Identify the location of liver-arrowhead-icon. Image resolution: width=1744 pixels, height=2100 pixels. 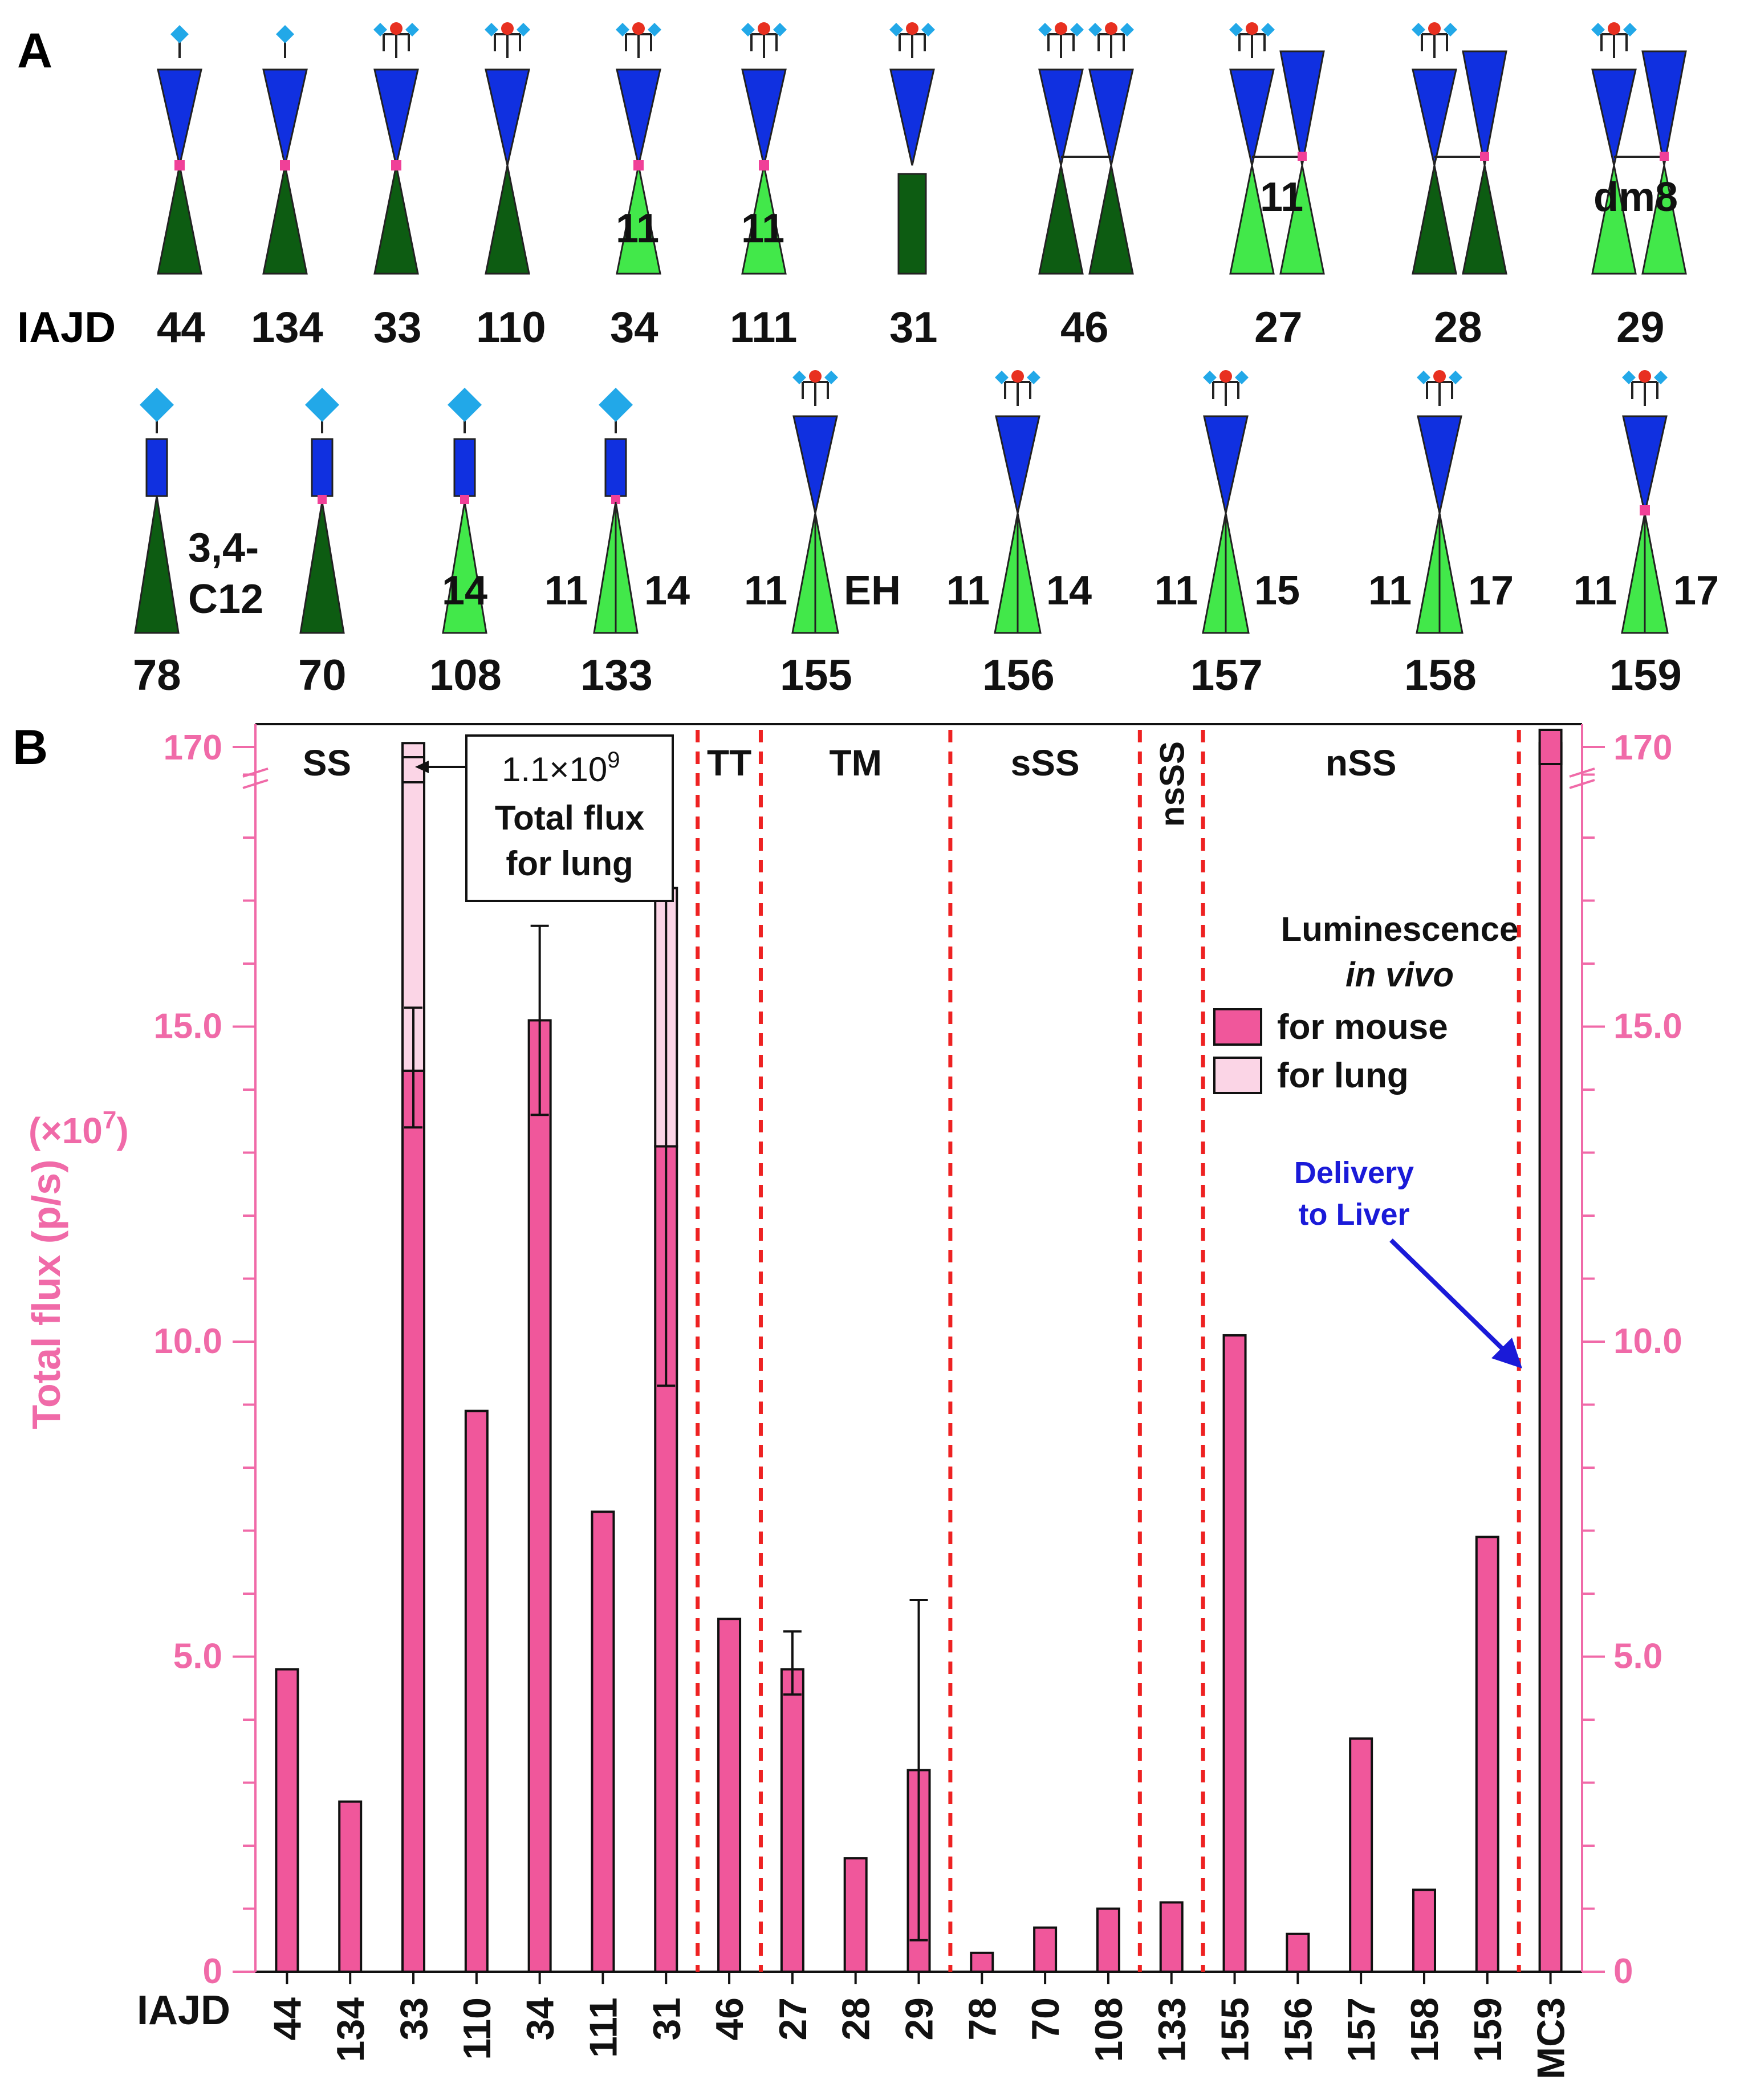
(1506, 1353).